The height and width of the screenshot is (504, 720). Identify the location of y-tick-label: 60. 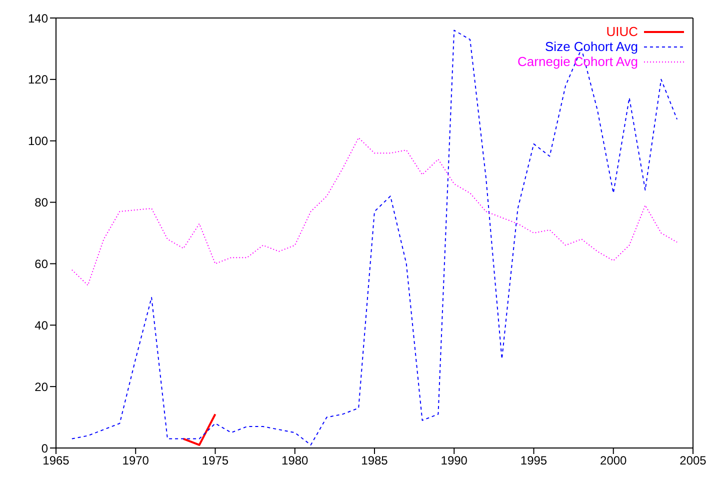
(41, 263).